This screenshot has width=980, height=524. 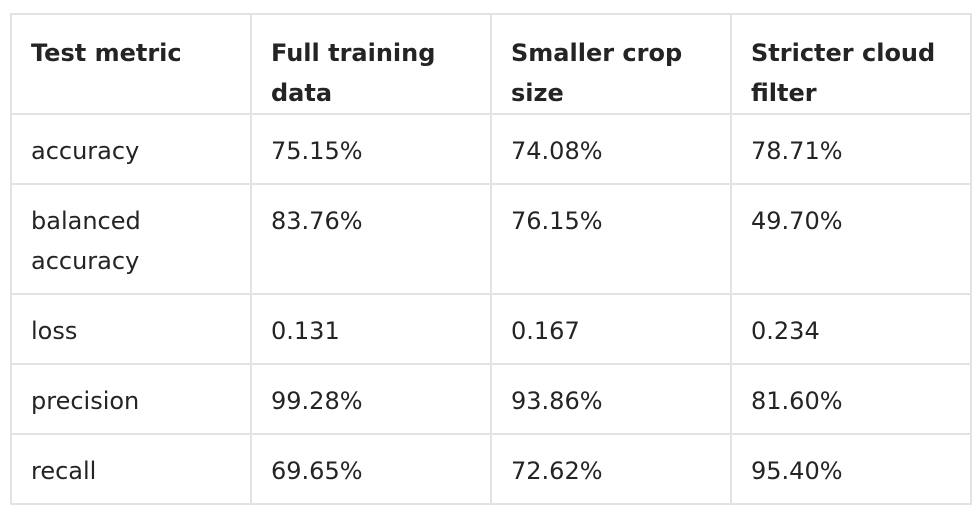 I want to click on value-cell: 76.15%, so click(x=611, y=239).